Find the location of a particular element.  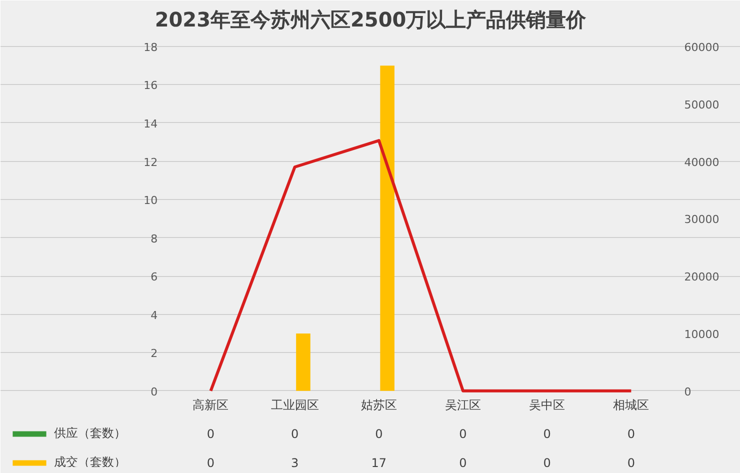

y-tick-label: 6 is located at coordinates (154, 277).